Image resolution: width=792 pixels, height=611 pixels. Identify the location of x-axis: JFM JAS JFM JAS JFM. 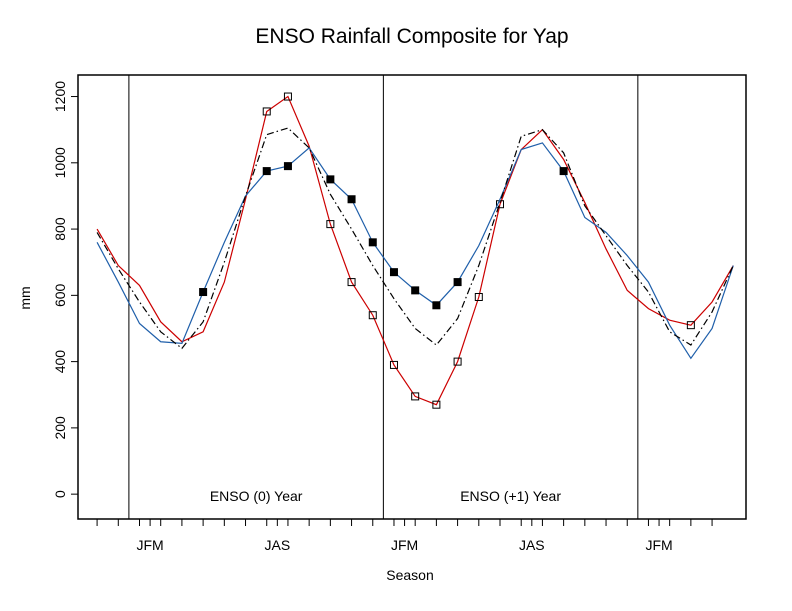
(404, 536).